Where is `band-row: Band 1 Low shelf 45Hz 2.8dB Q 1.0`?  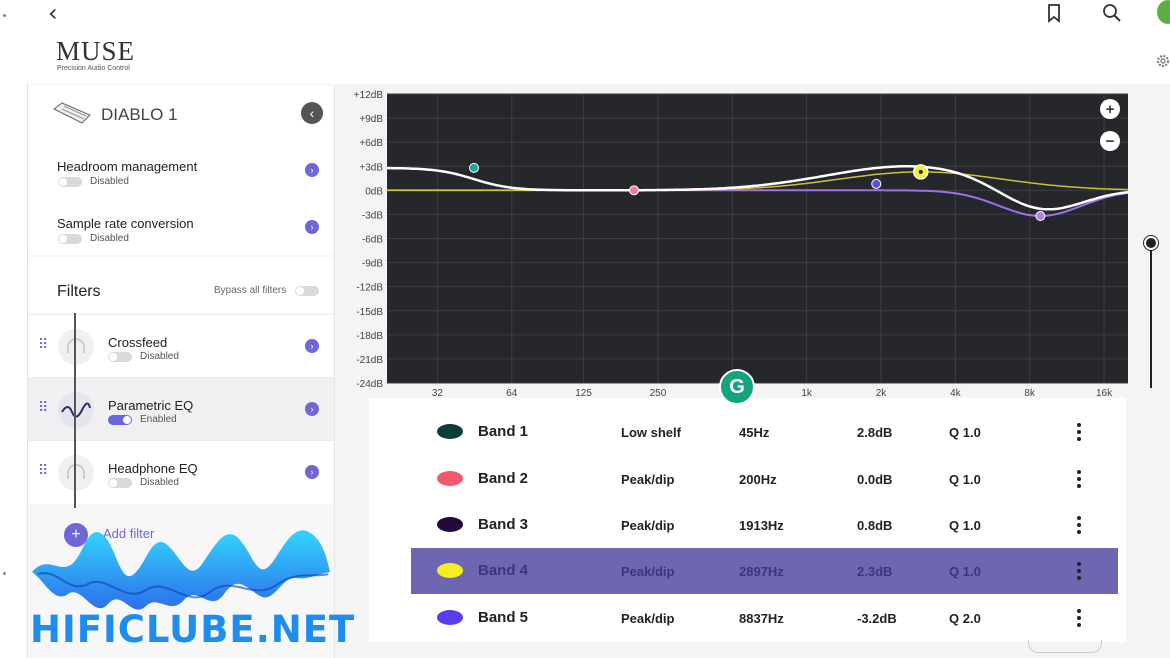 band-row: Band 1 Low shelf 45Hz 2.8dB Q 1.0 is located at coordinates (747, 432).